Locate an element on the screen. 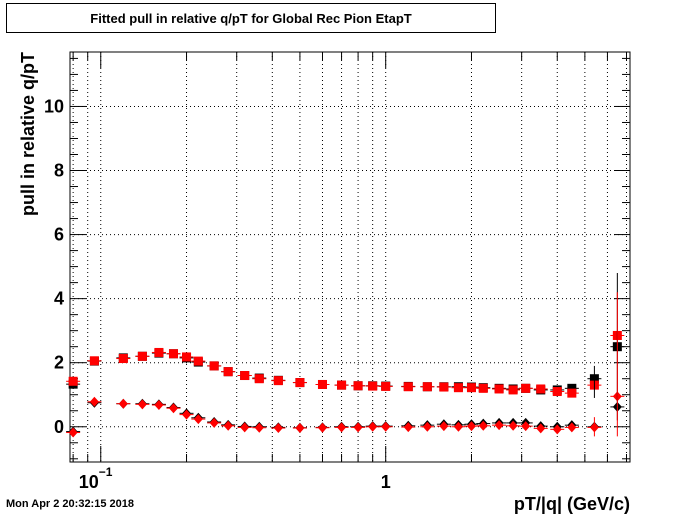  x-tick-label: 1 is located at coordinates (386, 482).